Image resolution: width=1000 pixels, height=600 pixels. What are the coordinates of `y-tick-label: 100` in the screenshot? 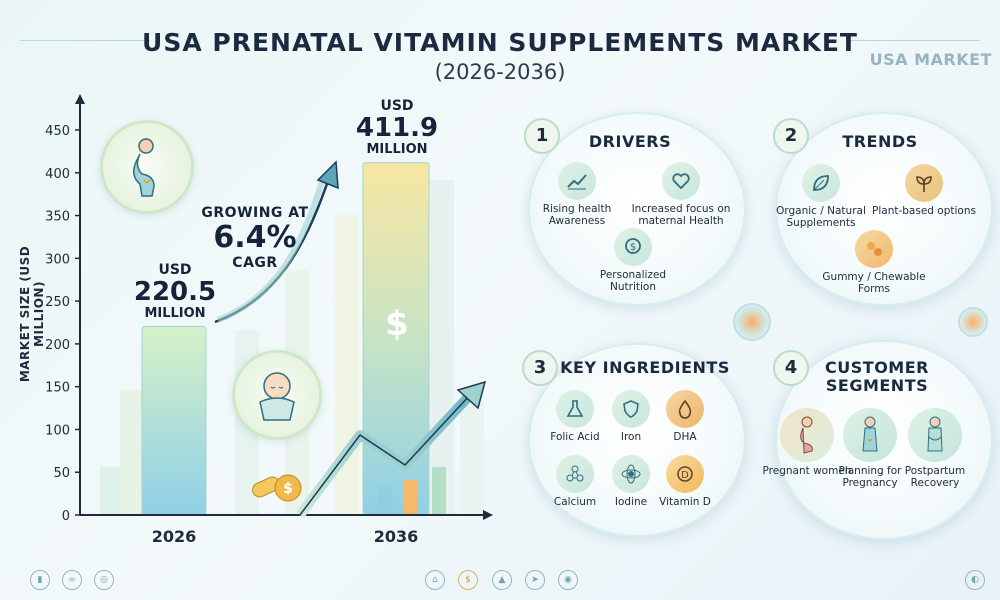 It's located at (57, 430).